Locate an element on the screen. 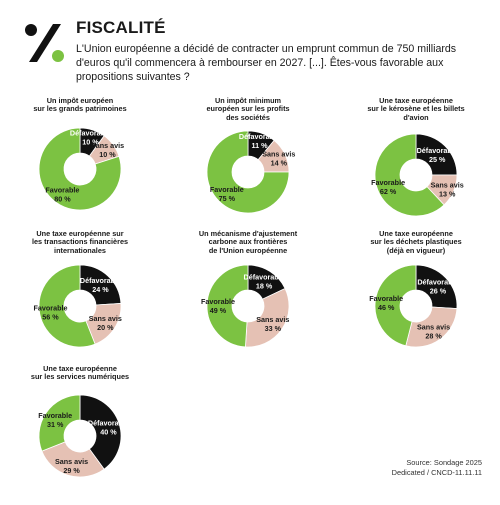 The height and width of the screenshot is (505, 500). slice-value-defavorable: 18 % is located at coordinates (264, 286).